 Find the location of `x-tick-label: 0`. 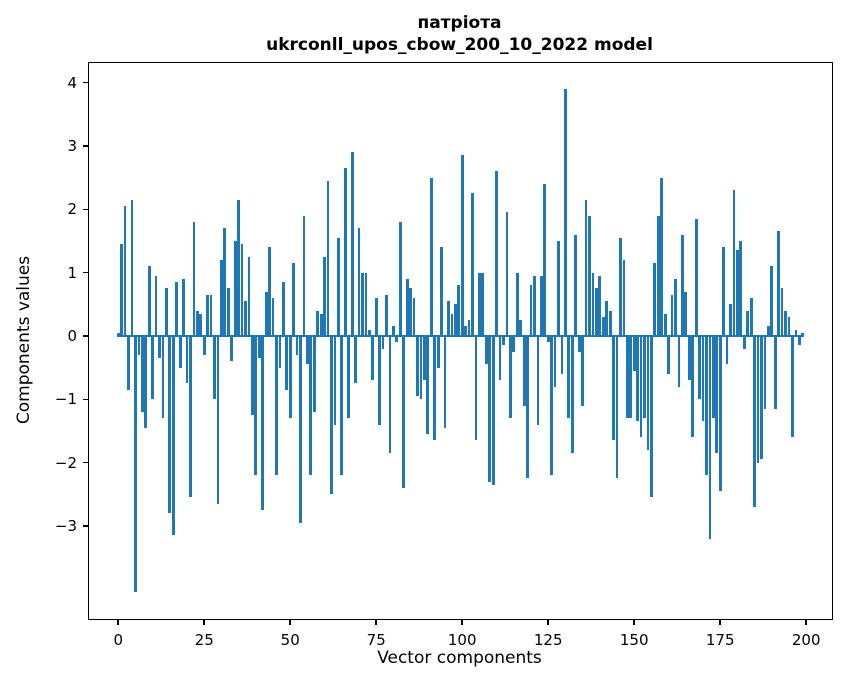

x-tick-label: 0 is located at coordinates (118, 640).